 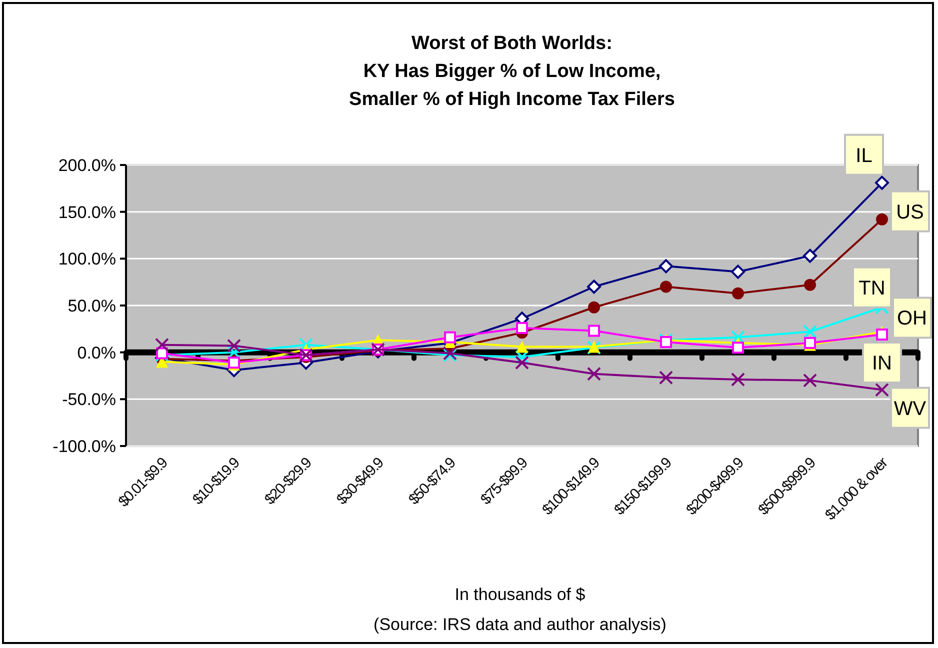 What do you see at coordinates (84, 446) in the screenshot?
I see `y-tick-label: -100.0%` at bounding box center [84, 446].